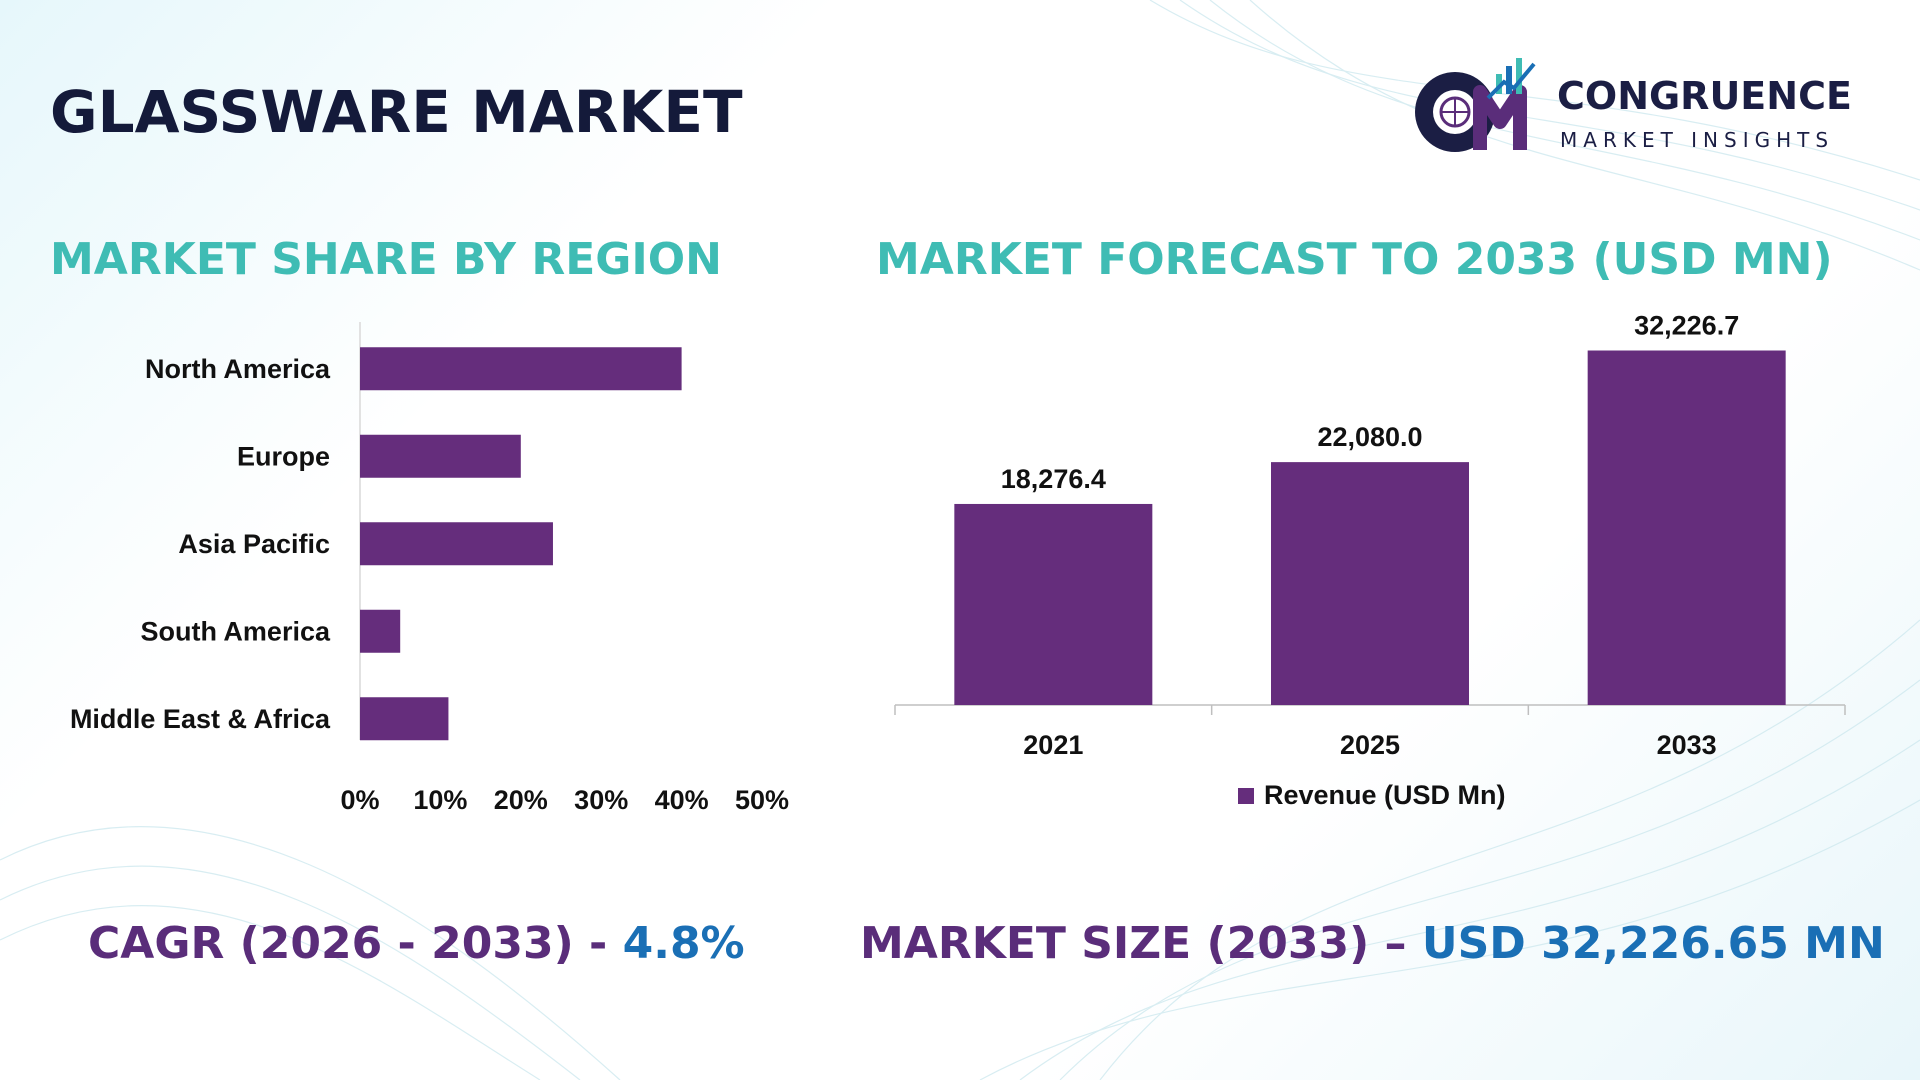 The image size is (1920, 1080). I want to click on data-label: 22,080.0, so click(1369, 437).